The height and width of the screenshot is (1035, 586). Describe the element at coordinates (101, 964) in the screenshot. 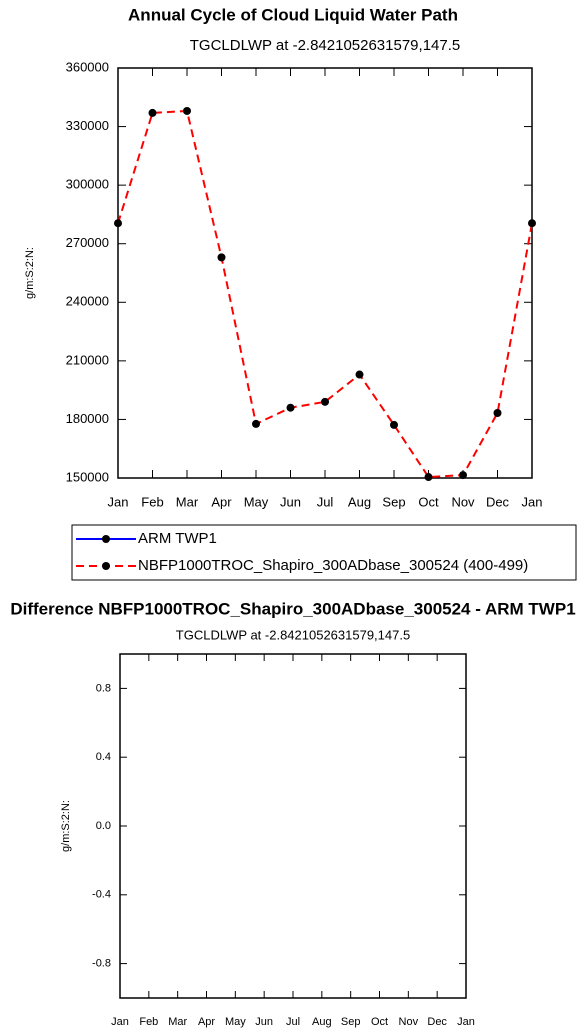

I see `y-tick-label: -0.8` at that location.